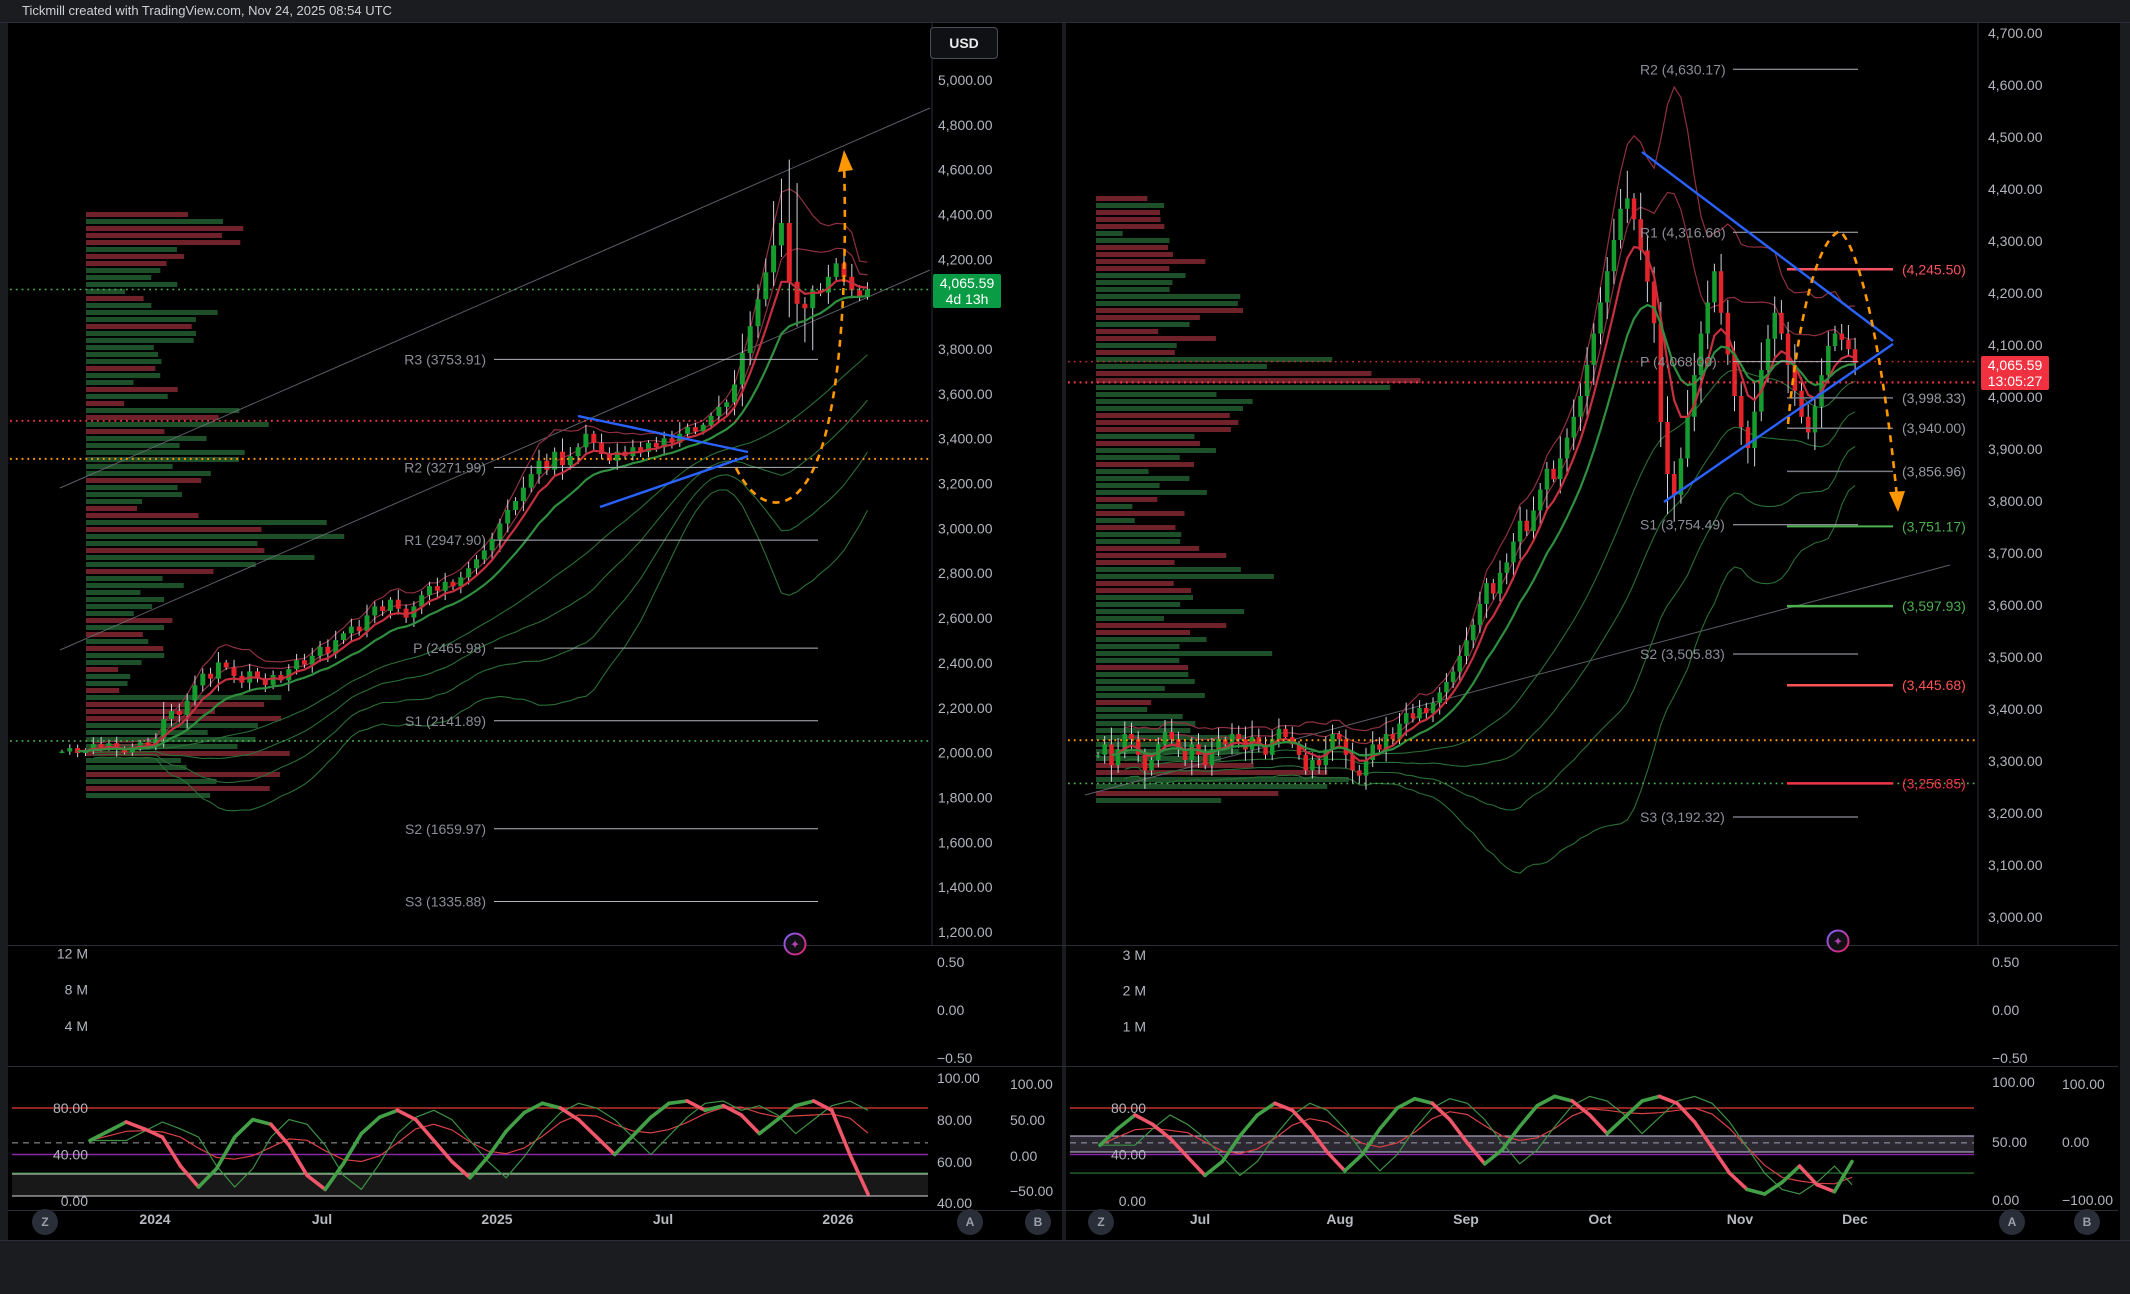 This screenshot has width=2130, height=1294. Describe the element at coordinates (1038, 1222) in the screenshot. I see `left-b-button: B` at that location.